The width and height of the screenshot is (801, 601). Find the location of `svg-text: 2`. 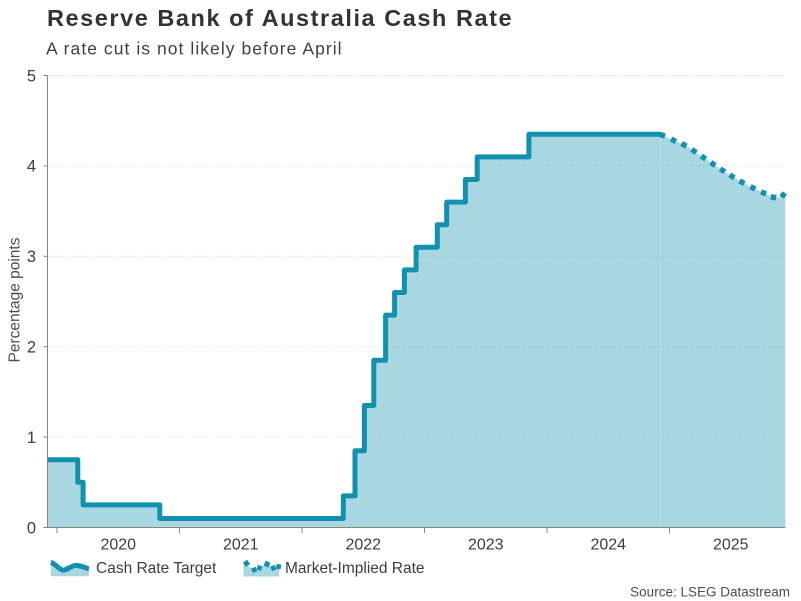

svg-text: 2 is located at coordinates (31, 348).